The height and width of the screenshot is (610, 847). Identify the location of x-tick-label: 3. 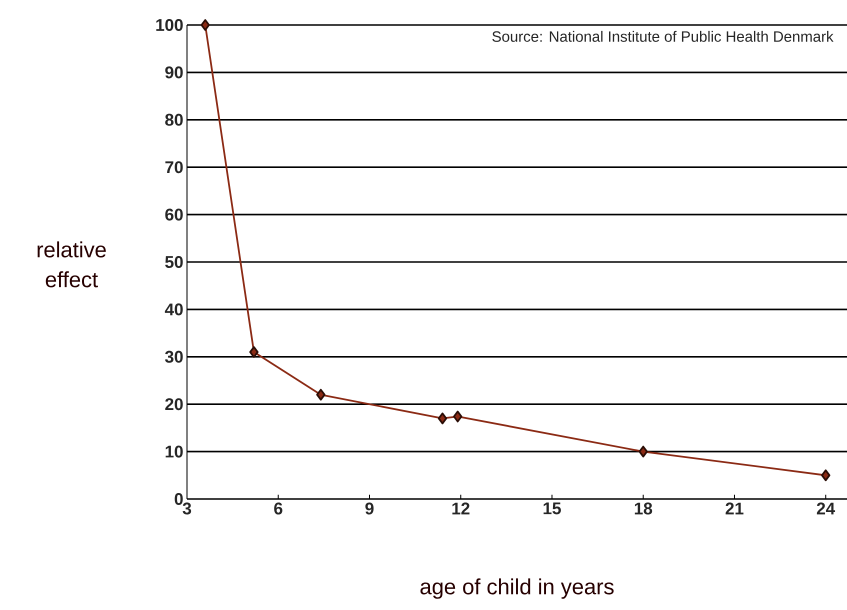
(187, 508).